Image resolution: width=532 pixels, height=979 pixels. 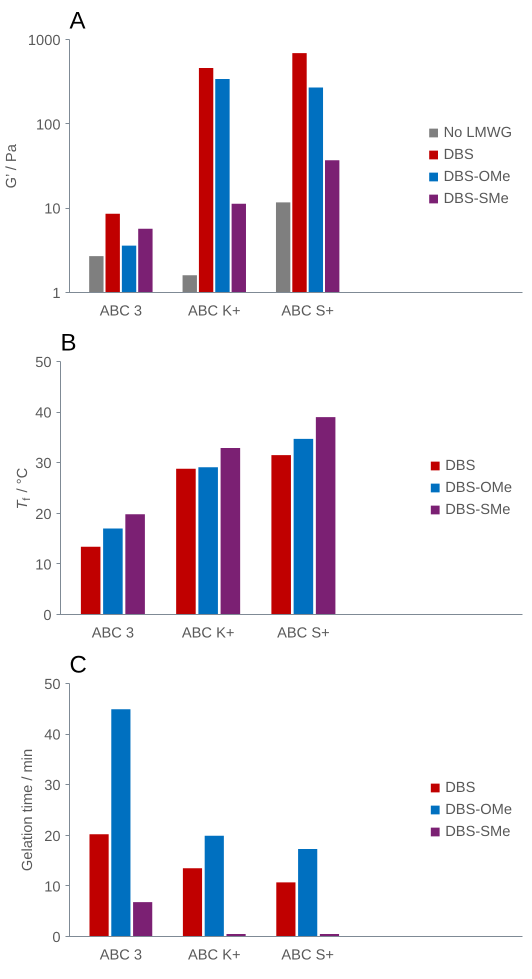 What do you see at coordinates (478, 132) in the screenshot?
I see `legend-label: No LMWG` at bounding box center [478, 132].